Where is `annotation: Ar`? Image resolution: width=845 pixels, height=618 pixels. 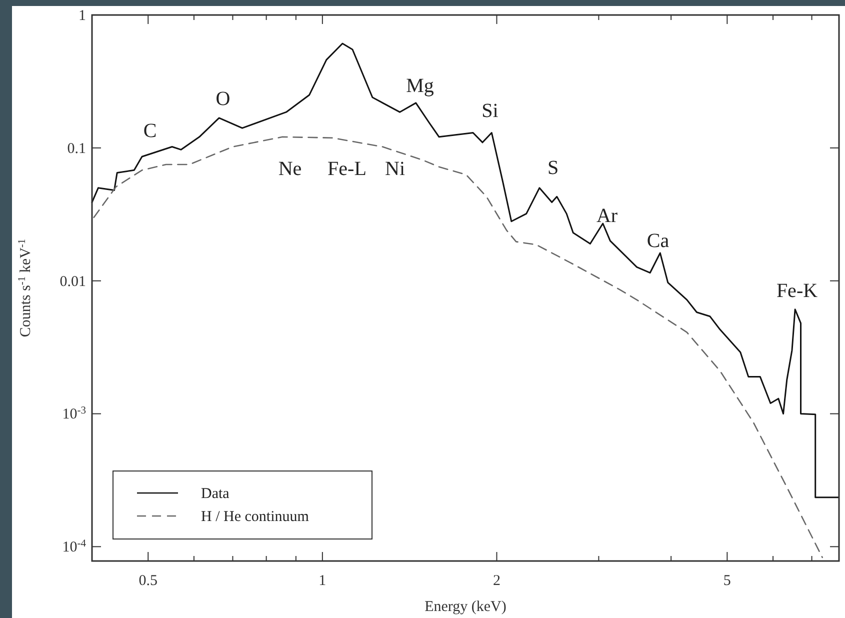 annotation: Ar is located at coordinates (607, 216).